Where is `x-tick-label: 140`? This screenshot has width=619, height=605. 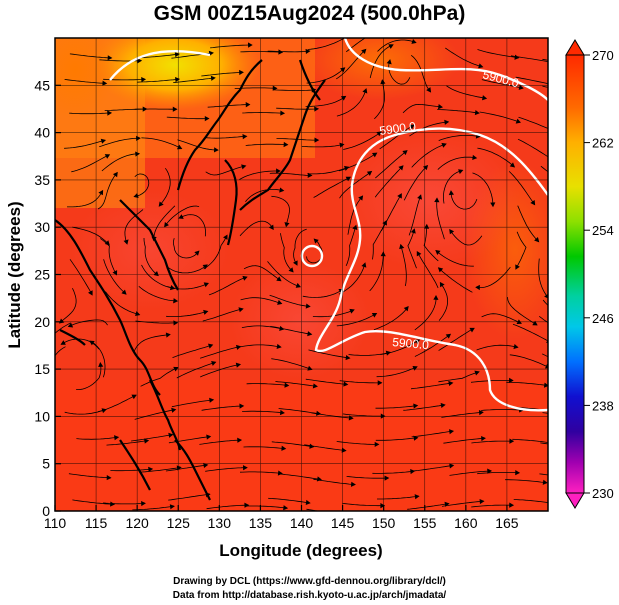 x-tick-label: 140 is located at coordinates (302, 523).